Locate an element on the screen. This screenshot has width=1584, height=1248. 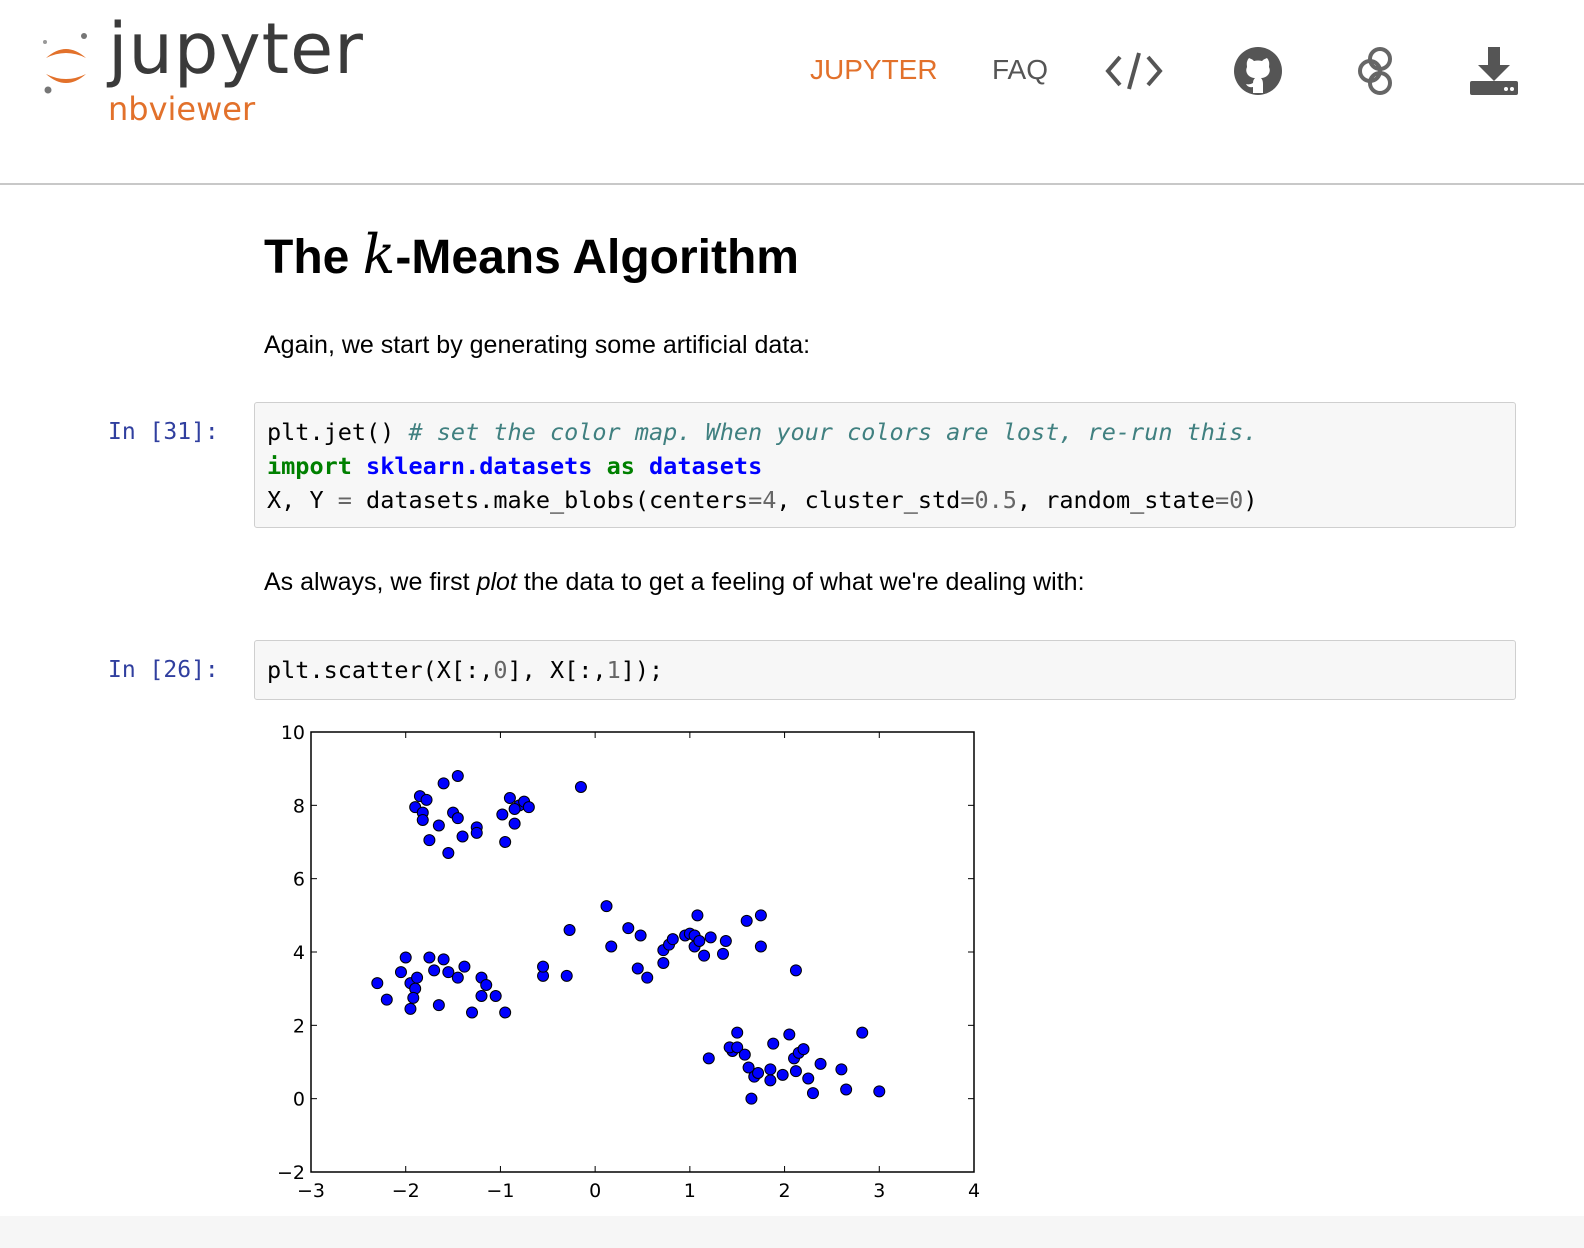
logo-wordmark: jupyter is located at coordinates (236, 49).